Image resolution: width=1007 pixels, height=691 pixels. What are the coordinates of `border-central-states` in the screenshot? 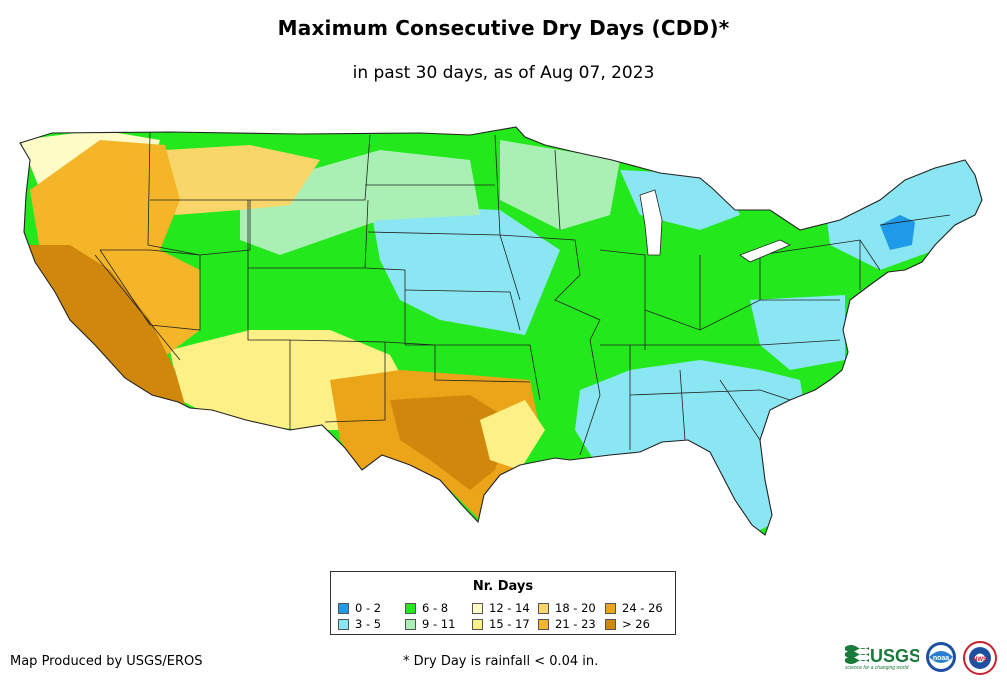 It's located at (483, 295).